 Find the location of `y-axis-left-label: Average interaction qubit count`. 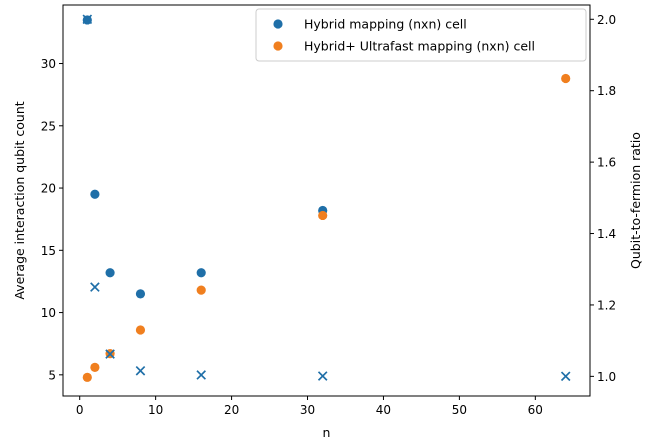

y-axis-left-label: Average interaction qubit count is located at coordinates (19, 200).